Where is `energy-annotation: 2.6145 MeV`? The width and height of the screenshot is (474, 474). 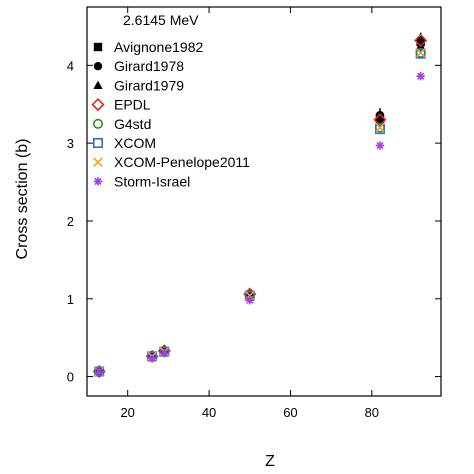 energy-annotation: 2.6145 MeV is located at coordinates (161, 20).